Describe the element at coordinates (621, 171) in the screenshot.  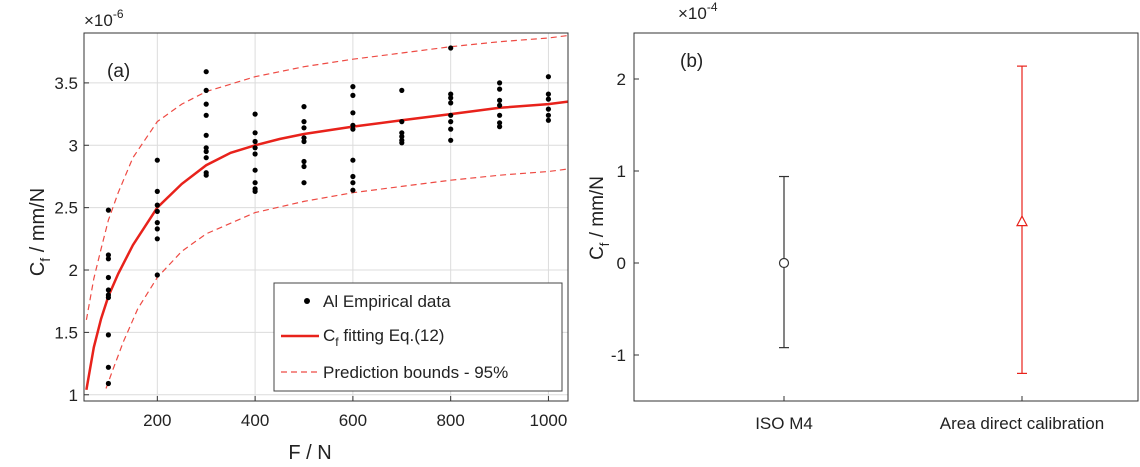
I see `b-y-tick-label: 1` at that location.